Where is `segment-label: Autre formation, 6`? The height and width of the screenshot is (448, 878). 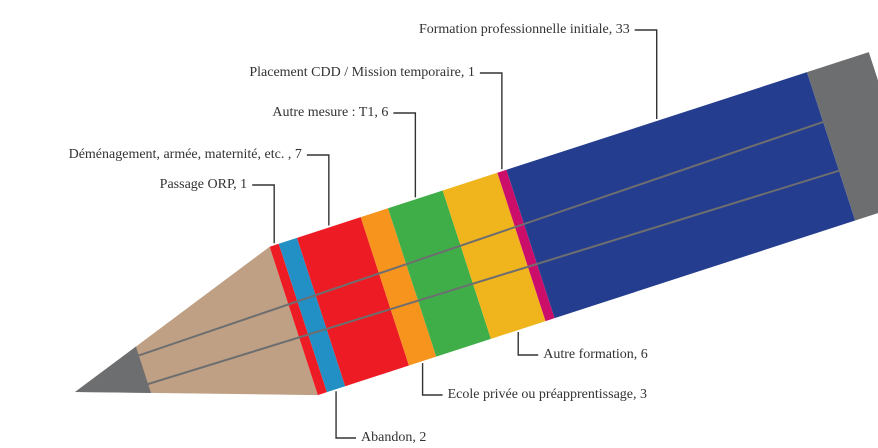 segment-label: Autre formation, 6 is located at coordinates (595, 354).